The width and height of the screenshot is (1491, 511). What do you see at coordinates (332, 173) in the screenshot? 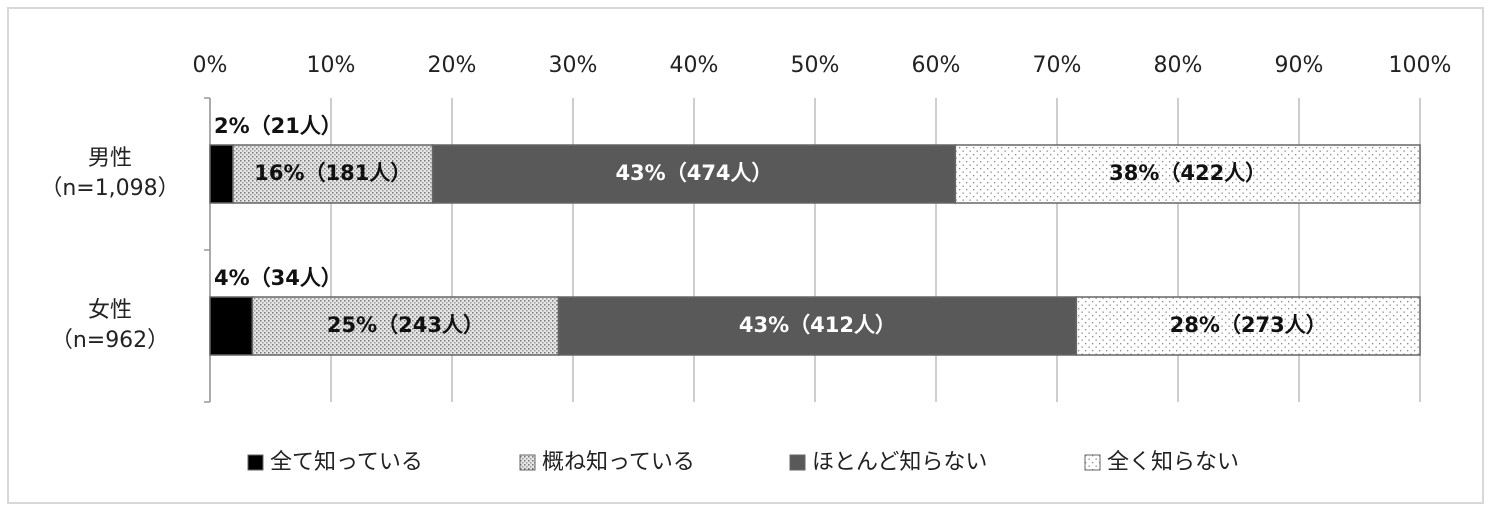
I see `data-label: 16%（181人）` at bounding box center [332, 173].